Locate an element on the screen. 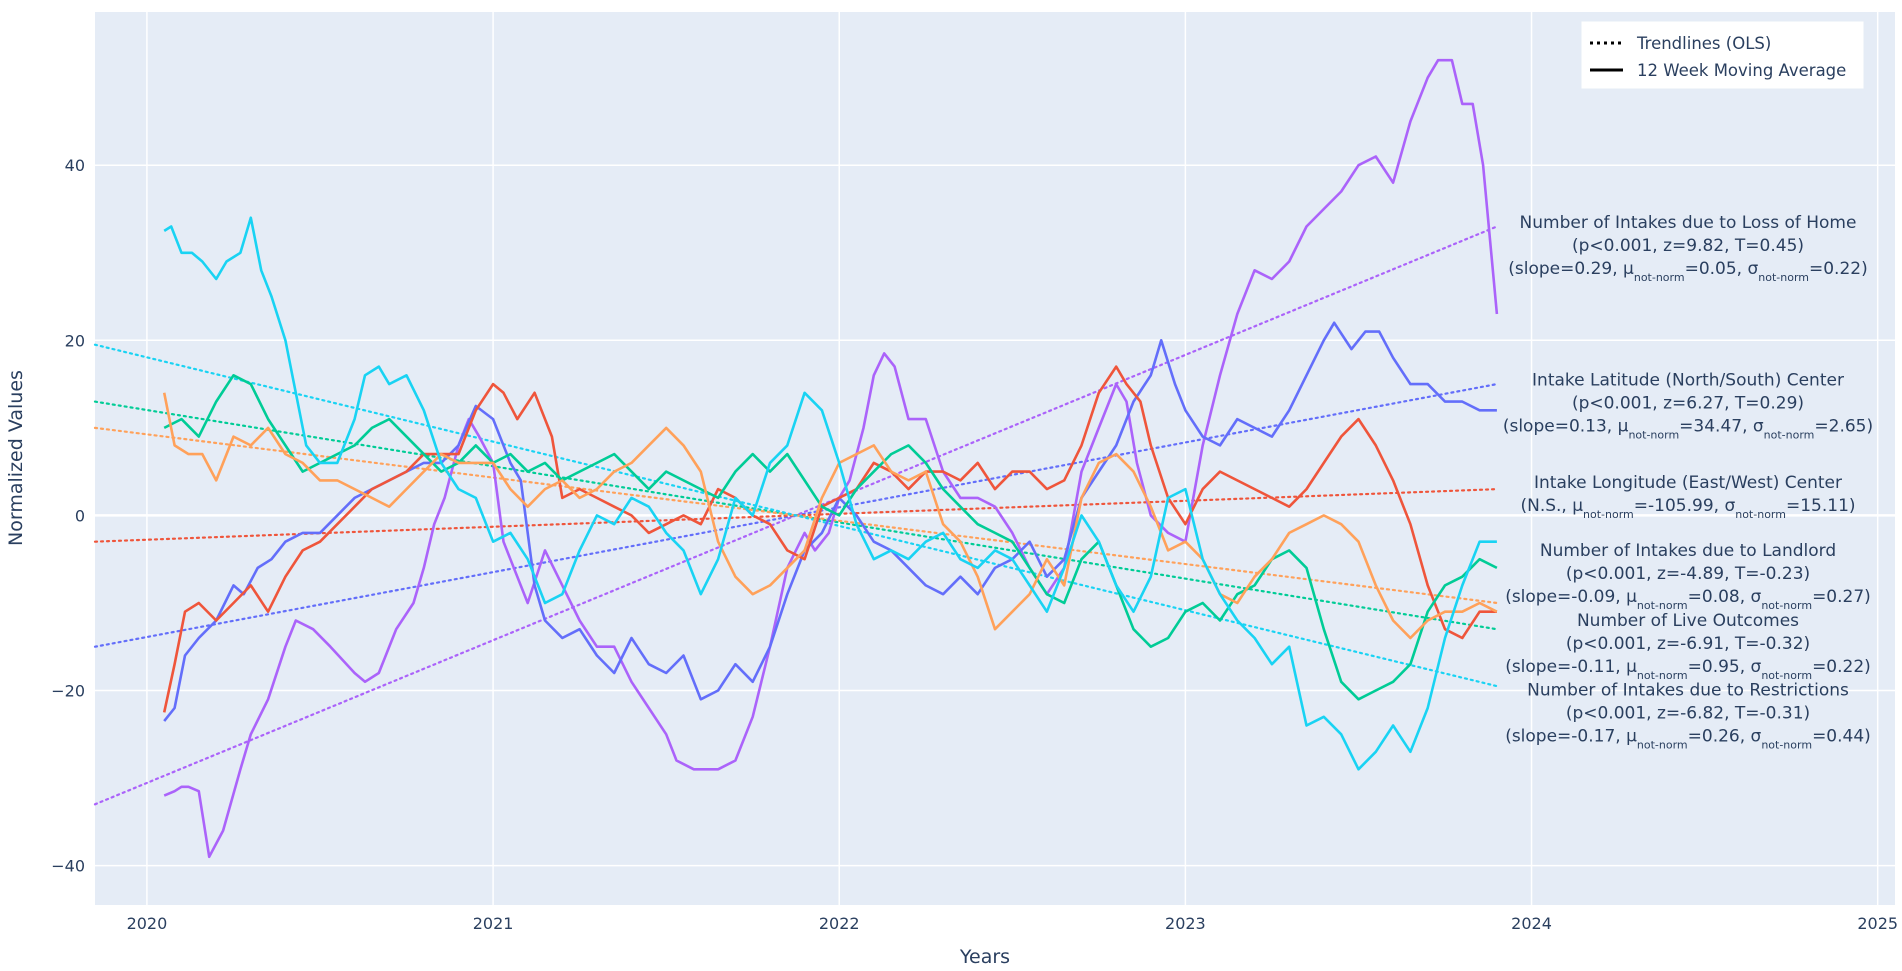  x-tick-label: 2024 is located at coordinates (1531, 923).